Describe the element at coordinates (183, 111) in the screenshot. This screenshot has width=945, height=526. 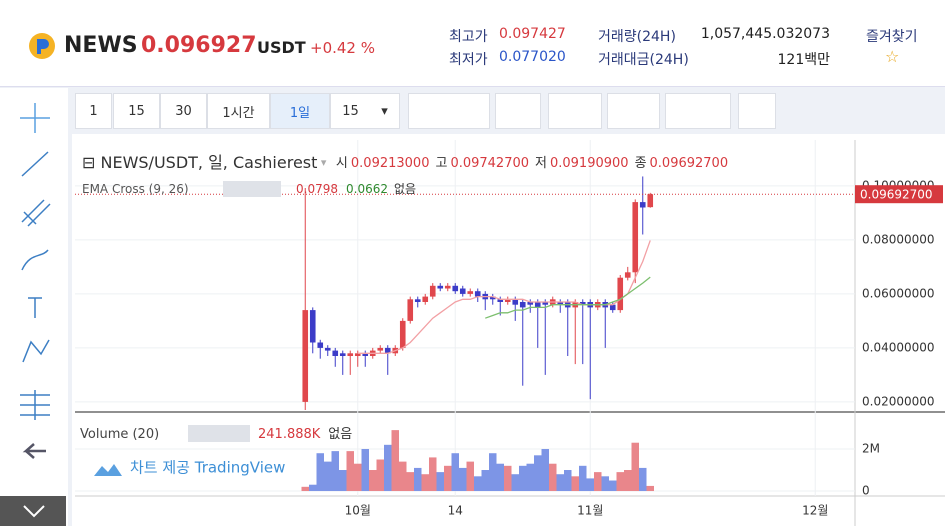
I see `interval-button: 30` at that location.